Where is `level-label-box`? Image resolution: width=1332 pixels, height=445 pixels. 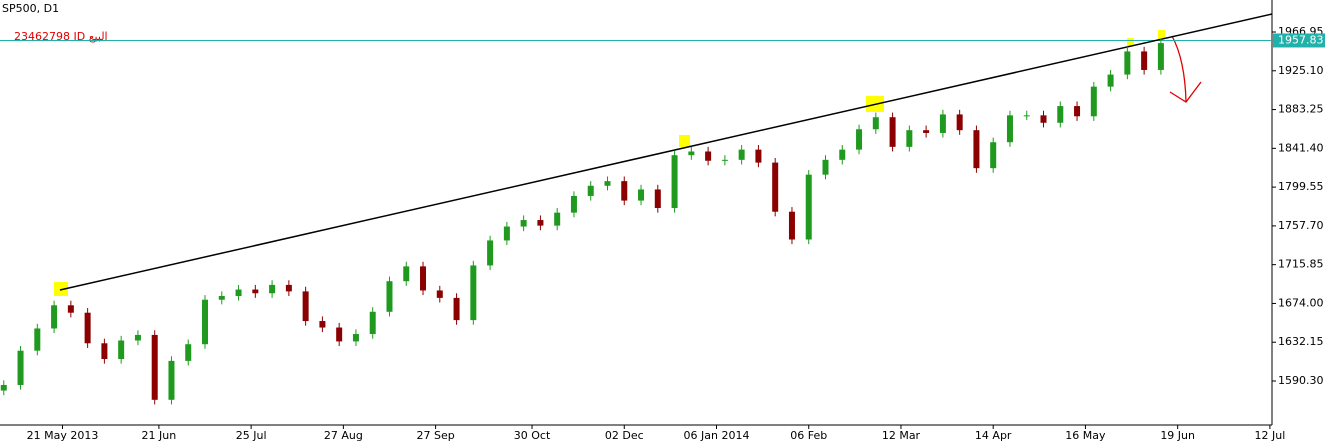 level-label-box is located at coordinates (1299, 40).